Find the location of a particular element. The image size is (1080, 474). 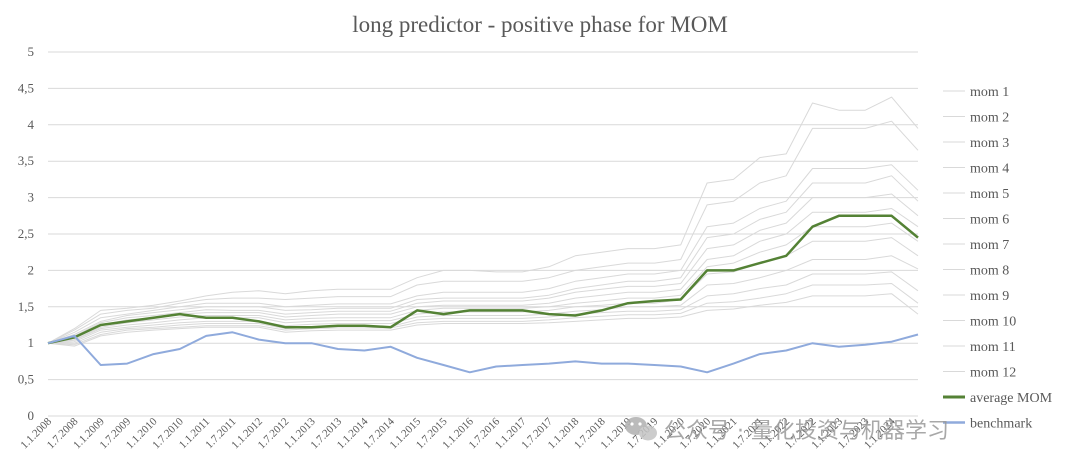

watermark-text: 公众号 · 量化投资与机器学习 is located at coordinates (806, 431).